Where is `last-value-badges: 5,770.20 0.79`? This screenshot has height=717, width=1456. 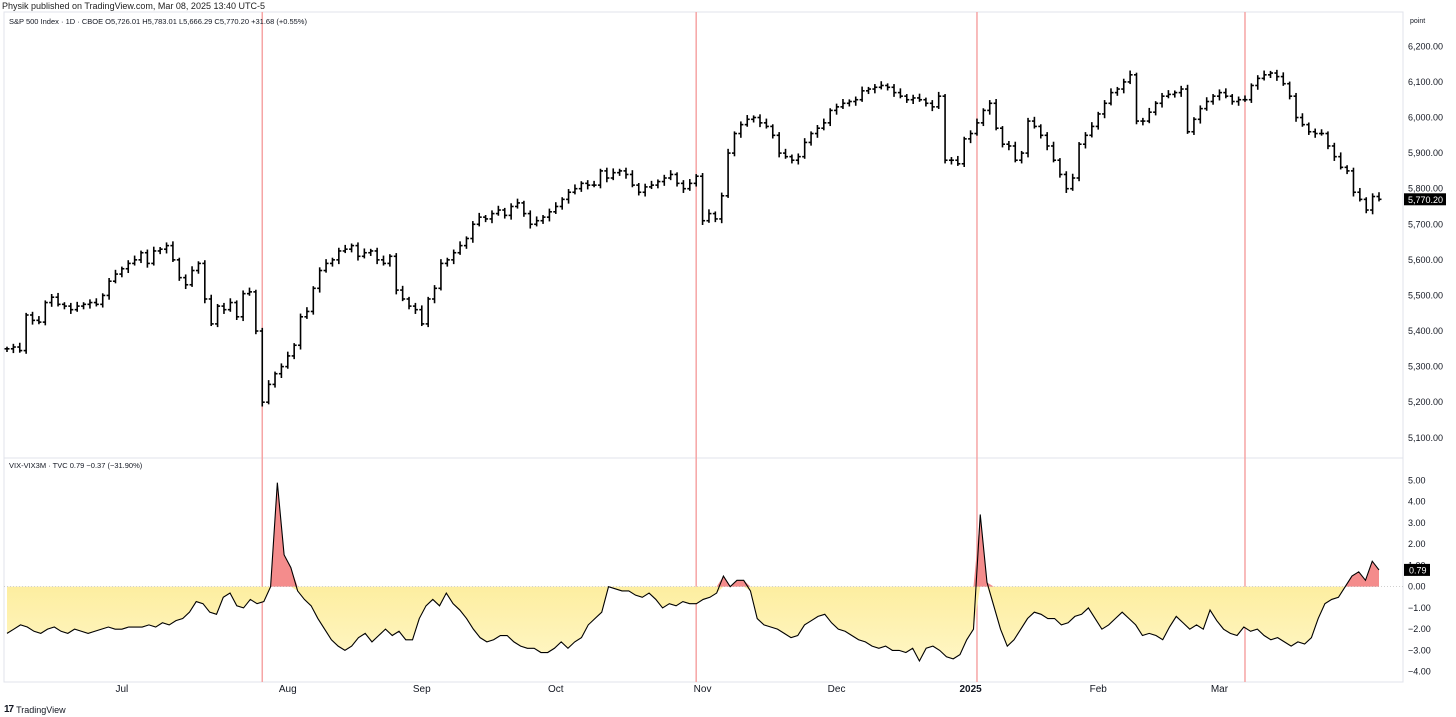
last-value-badges: 5,770.20 0.79 is located at coordinates (1425, 384).